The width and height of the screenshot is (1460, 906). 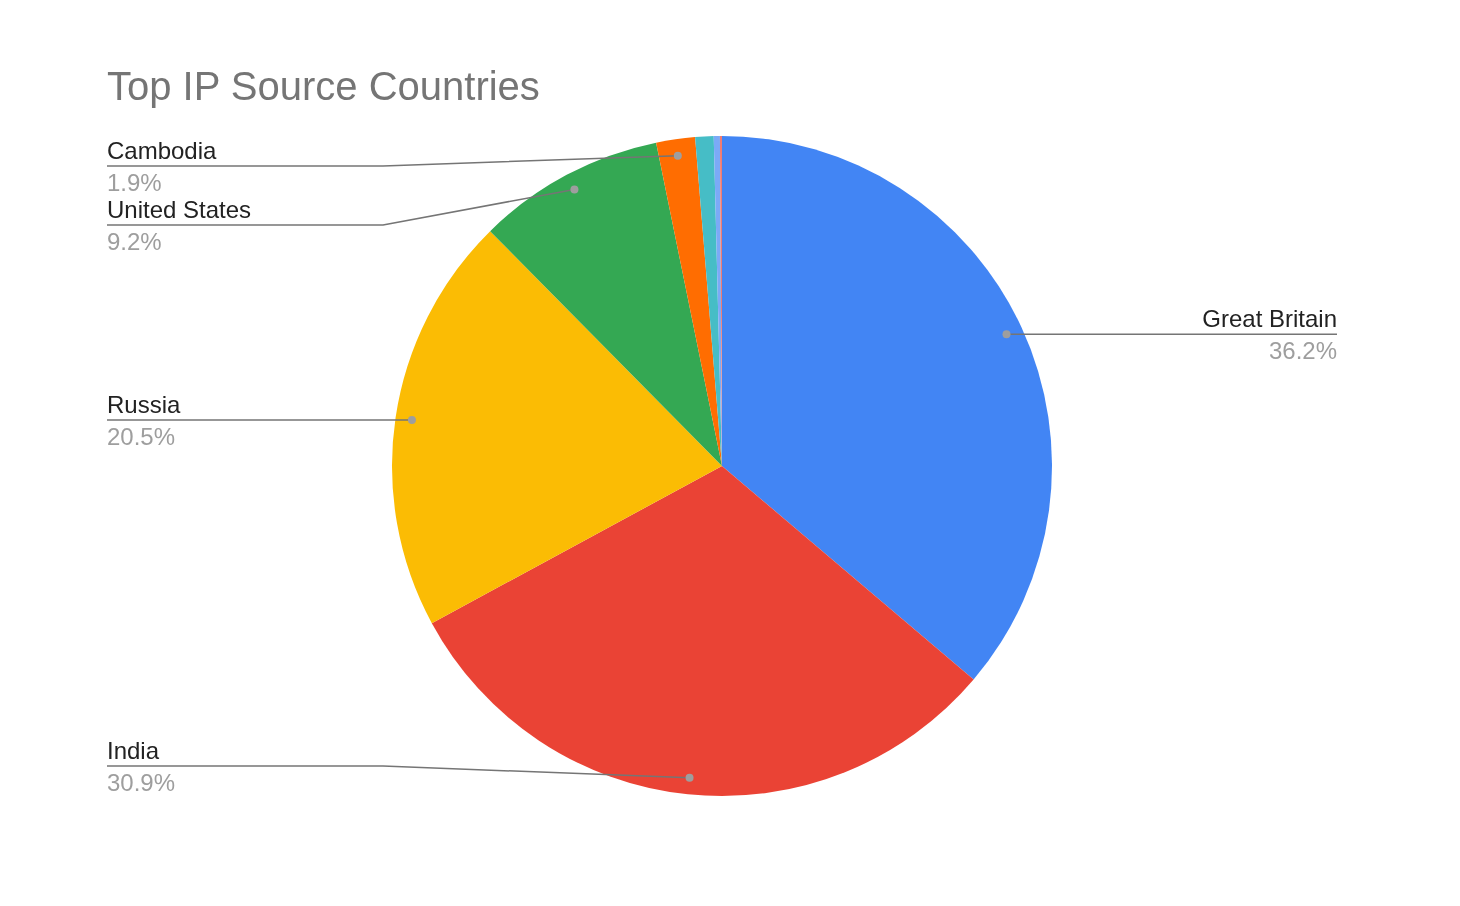 What do you see at coordinates (134, 182) in the screenshot?
I see `data-label: 1.9%` at bounding box center [134, 182].